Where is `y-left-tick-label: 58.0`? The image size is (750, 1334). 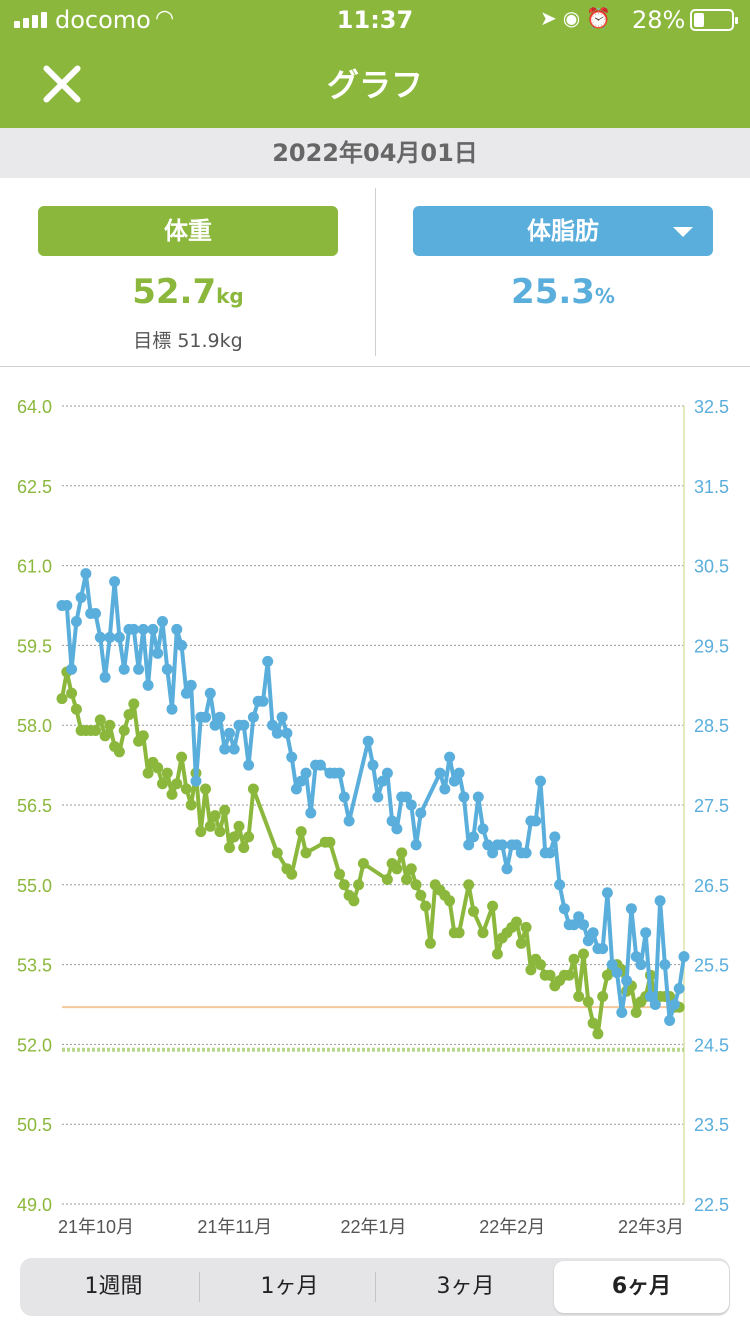 y-left-tick-label: 58.0 is located at coordinates (34, 726).